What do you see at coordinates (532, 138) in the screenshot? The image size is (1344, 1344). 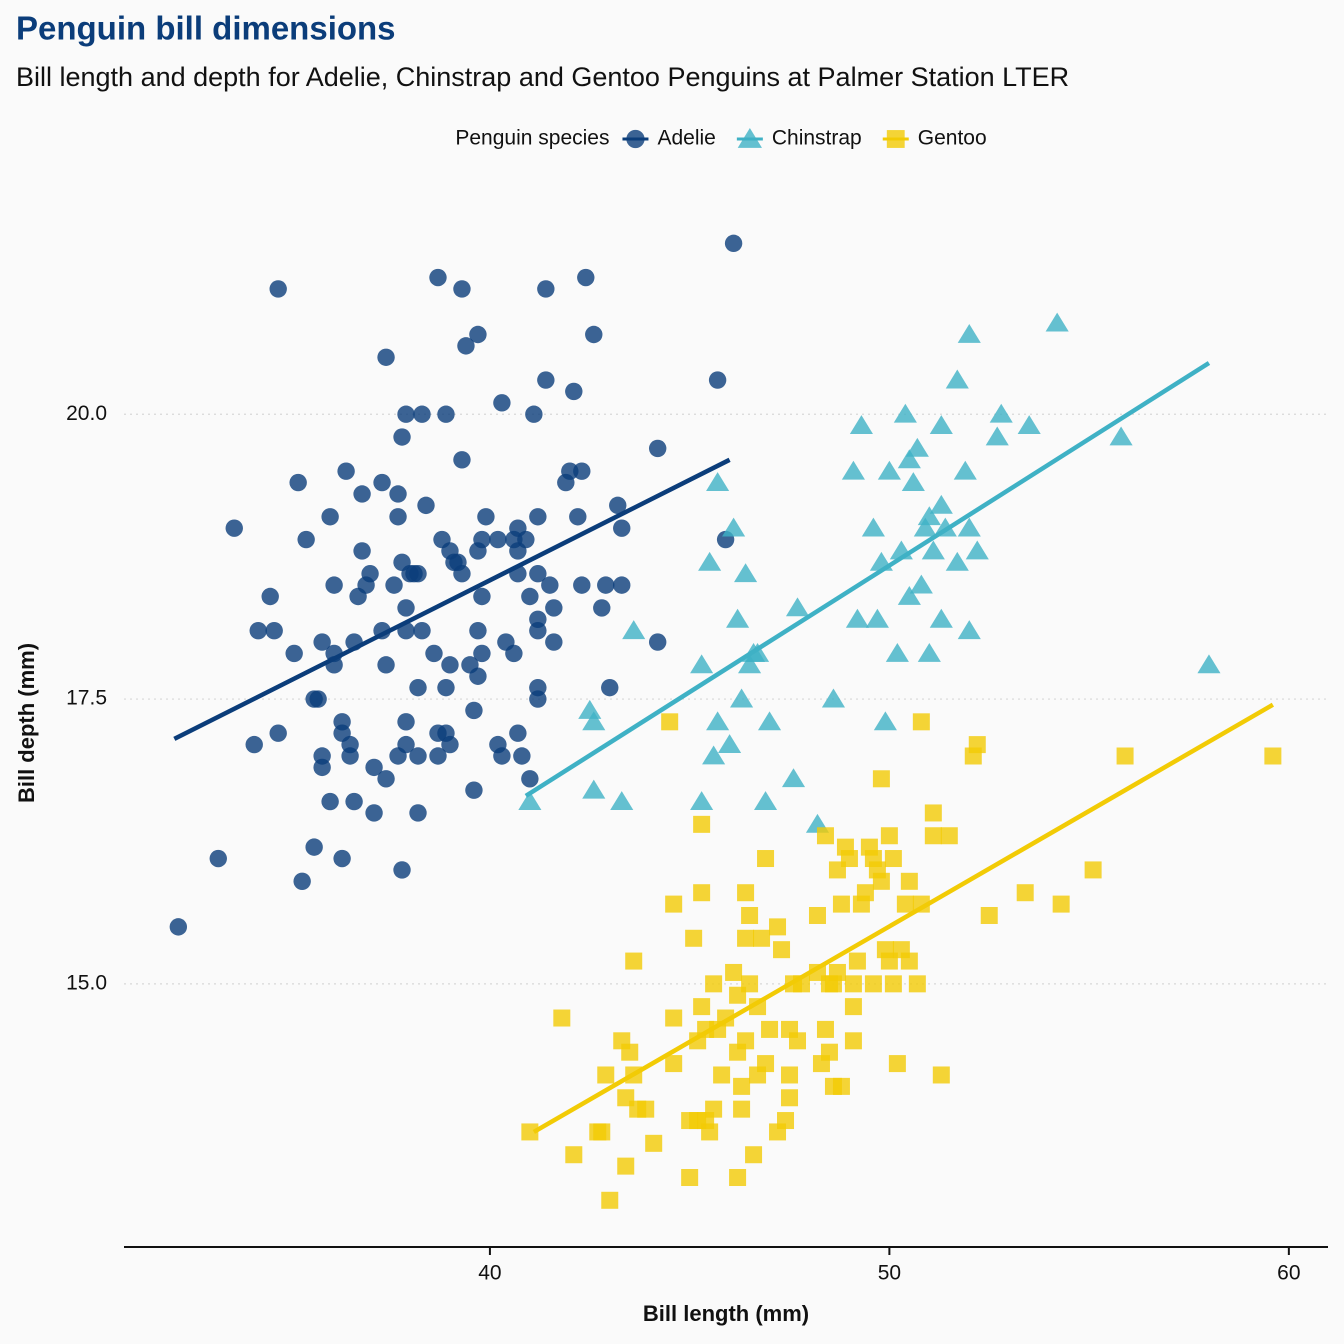 I see `legend-title: Penguin species` at bounding box center [532, 138].